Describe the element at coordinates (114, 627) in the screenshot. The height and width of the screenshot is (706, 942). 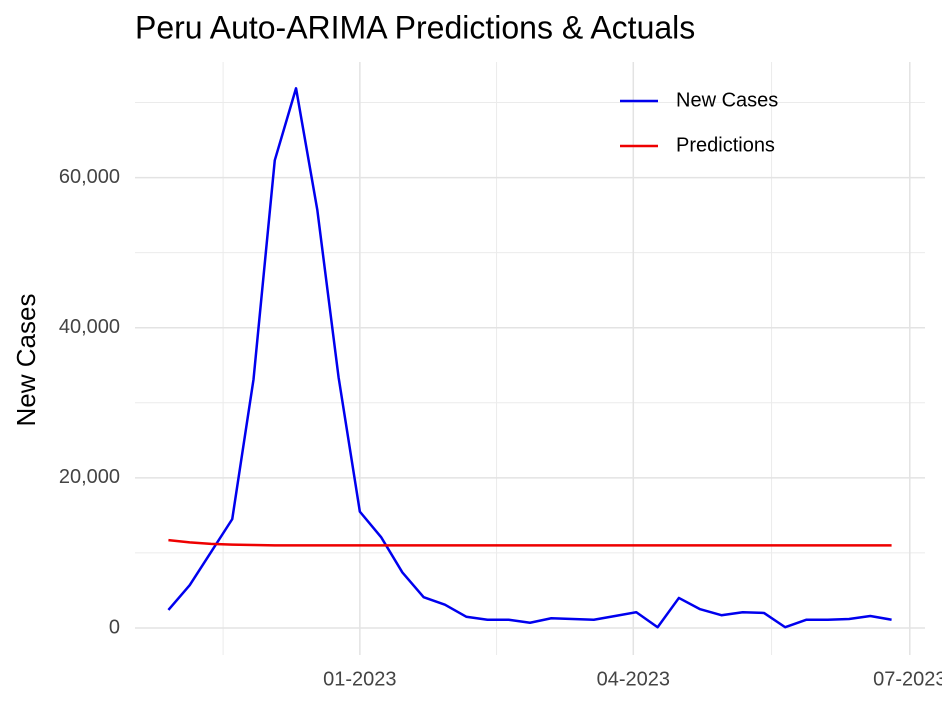
I see `y-tick-label: 0` at that location.